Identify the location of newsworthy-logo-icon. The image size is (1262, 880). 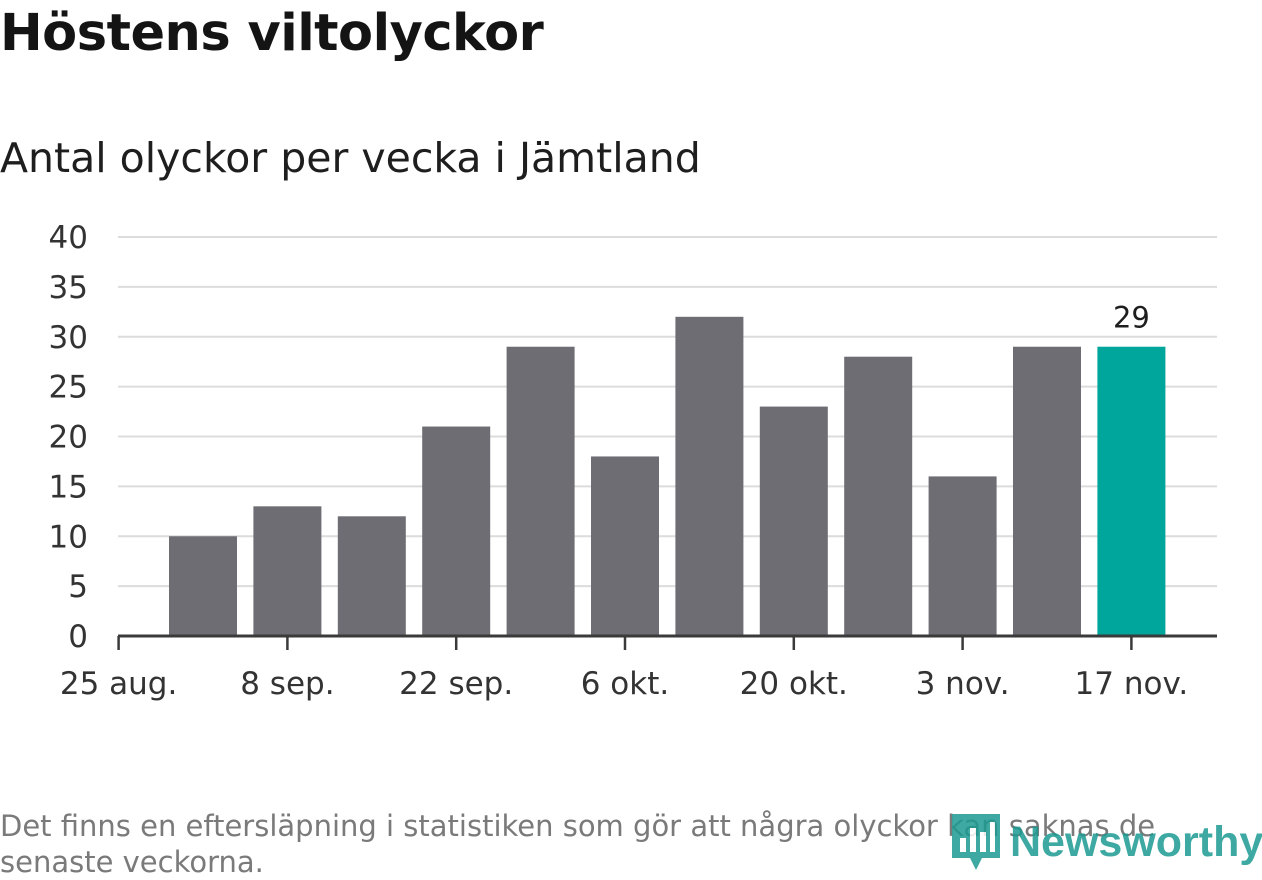
(976, 842).